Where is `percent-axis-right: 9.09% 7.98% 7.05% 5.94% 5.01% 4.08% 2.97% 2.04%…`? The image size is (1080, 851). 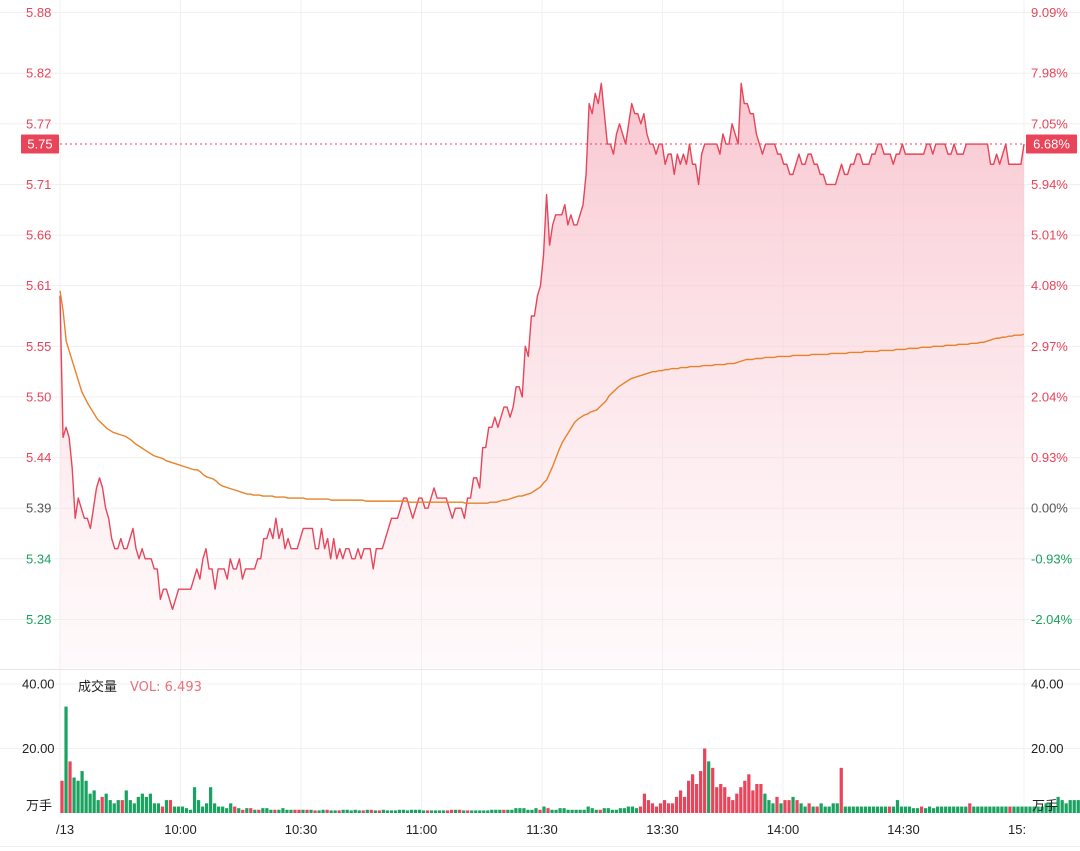
percent-axis-right: 9.09% 7.98% 7.05% 5.94% 5.01% 4.08% 2.97% 2.04%… is located at coordinates (1052, 316).